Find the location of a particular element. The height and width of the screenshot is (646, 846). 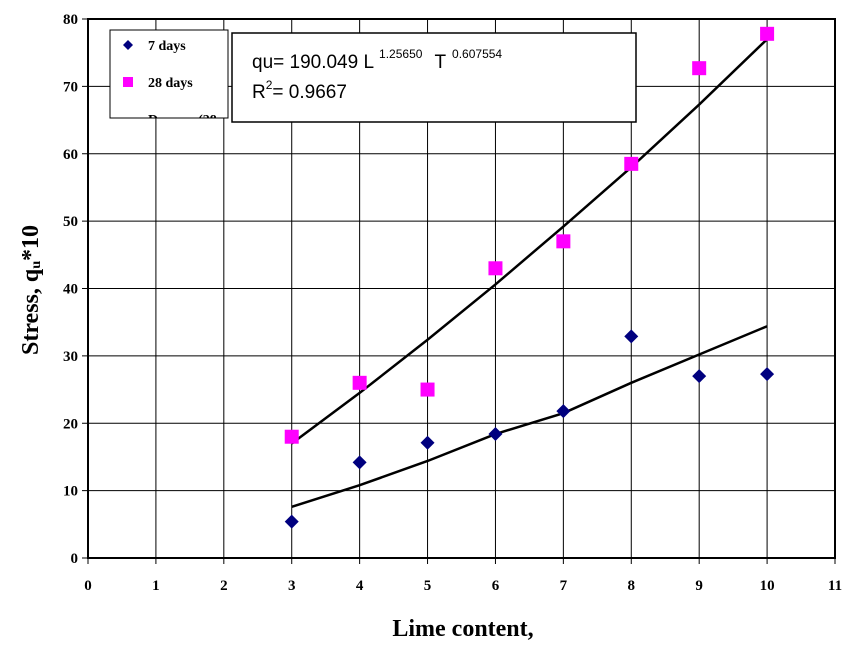

y-tick-label: 0 is located at coordinates (75, 559).